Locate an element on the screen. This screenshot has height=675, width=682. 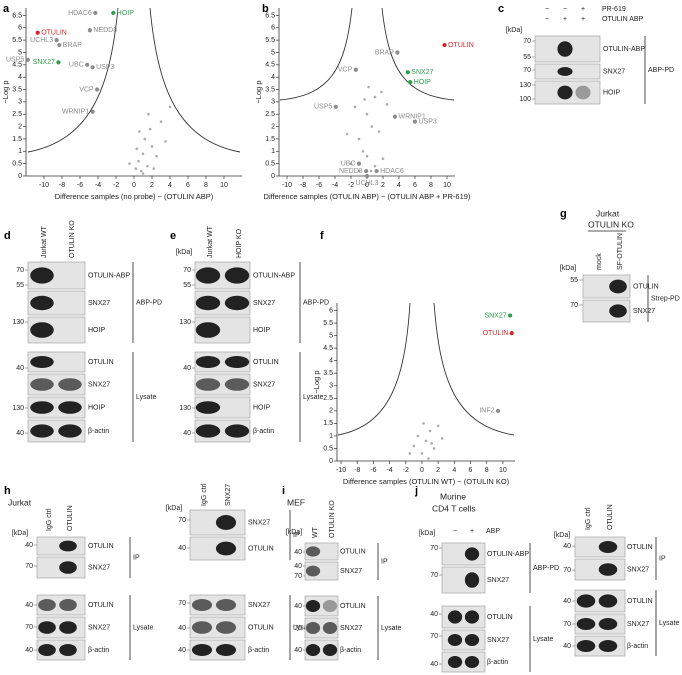
x-tick-label: 8 is located at coordinates (487, 470).